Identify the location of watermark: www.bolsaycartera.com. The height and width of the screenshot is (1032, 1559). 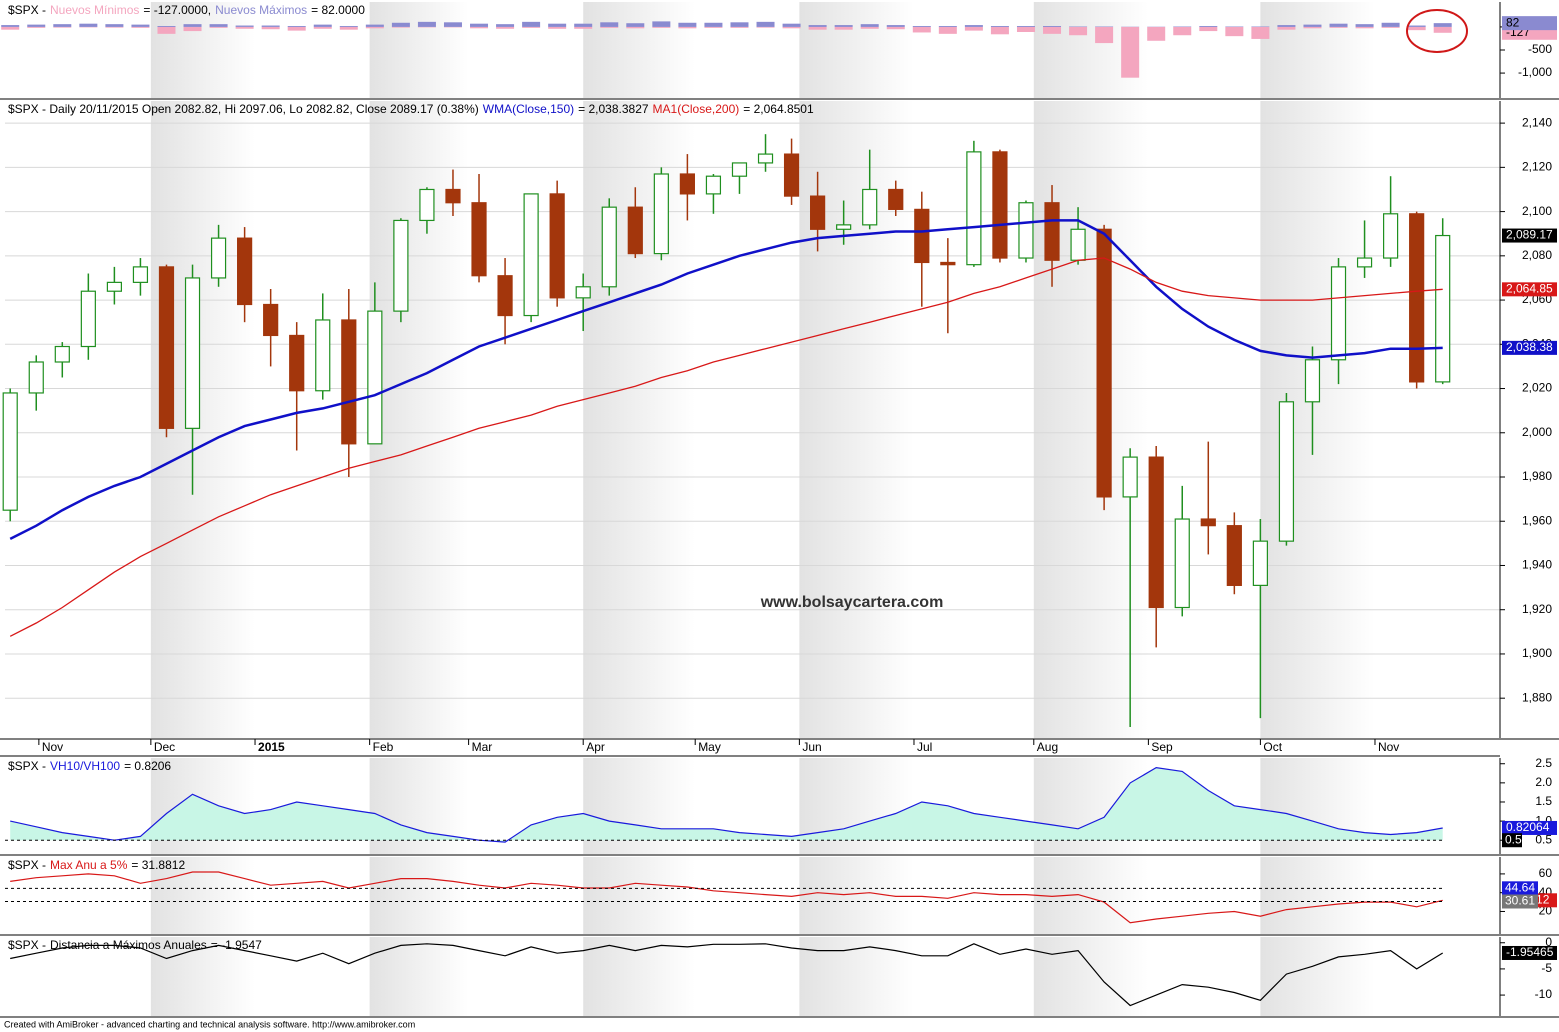
(852, 602).